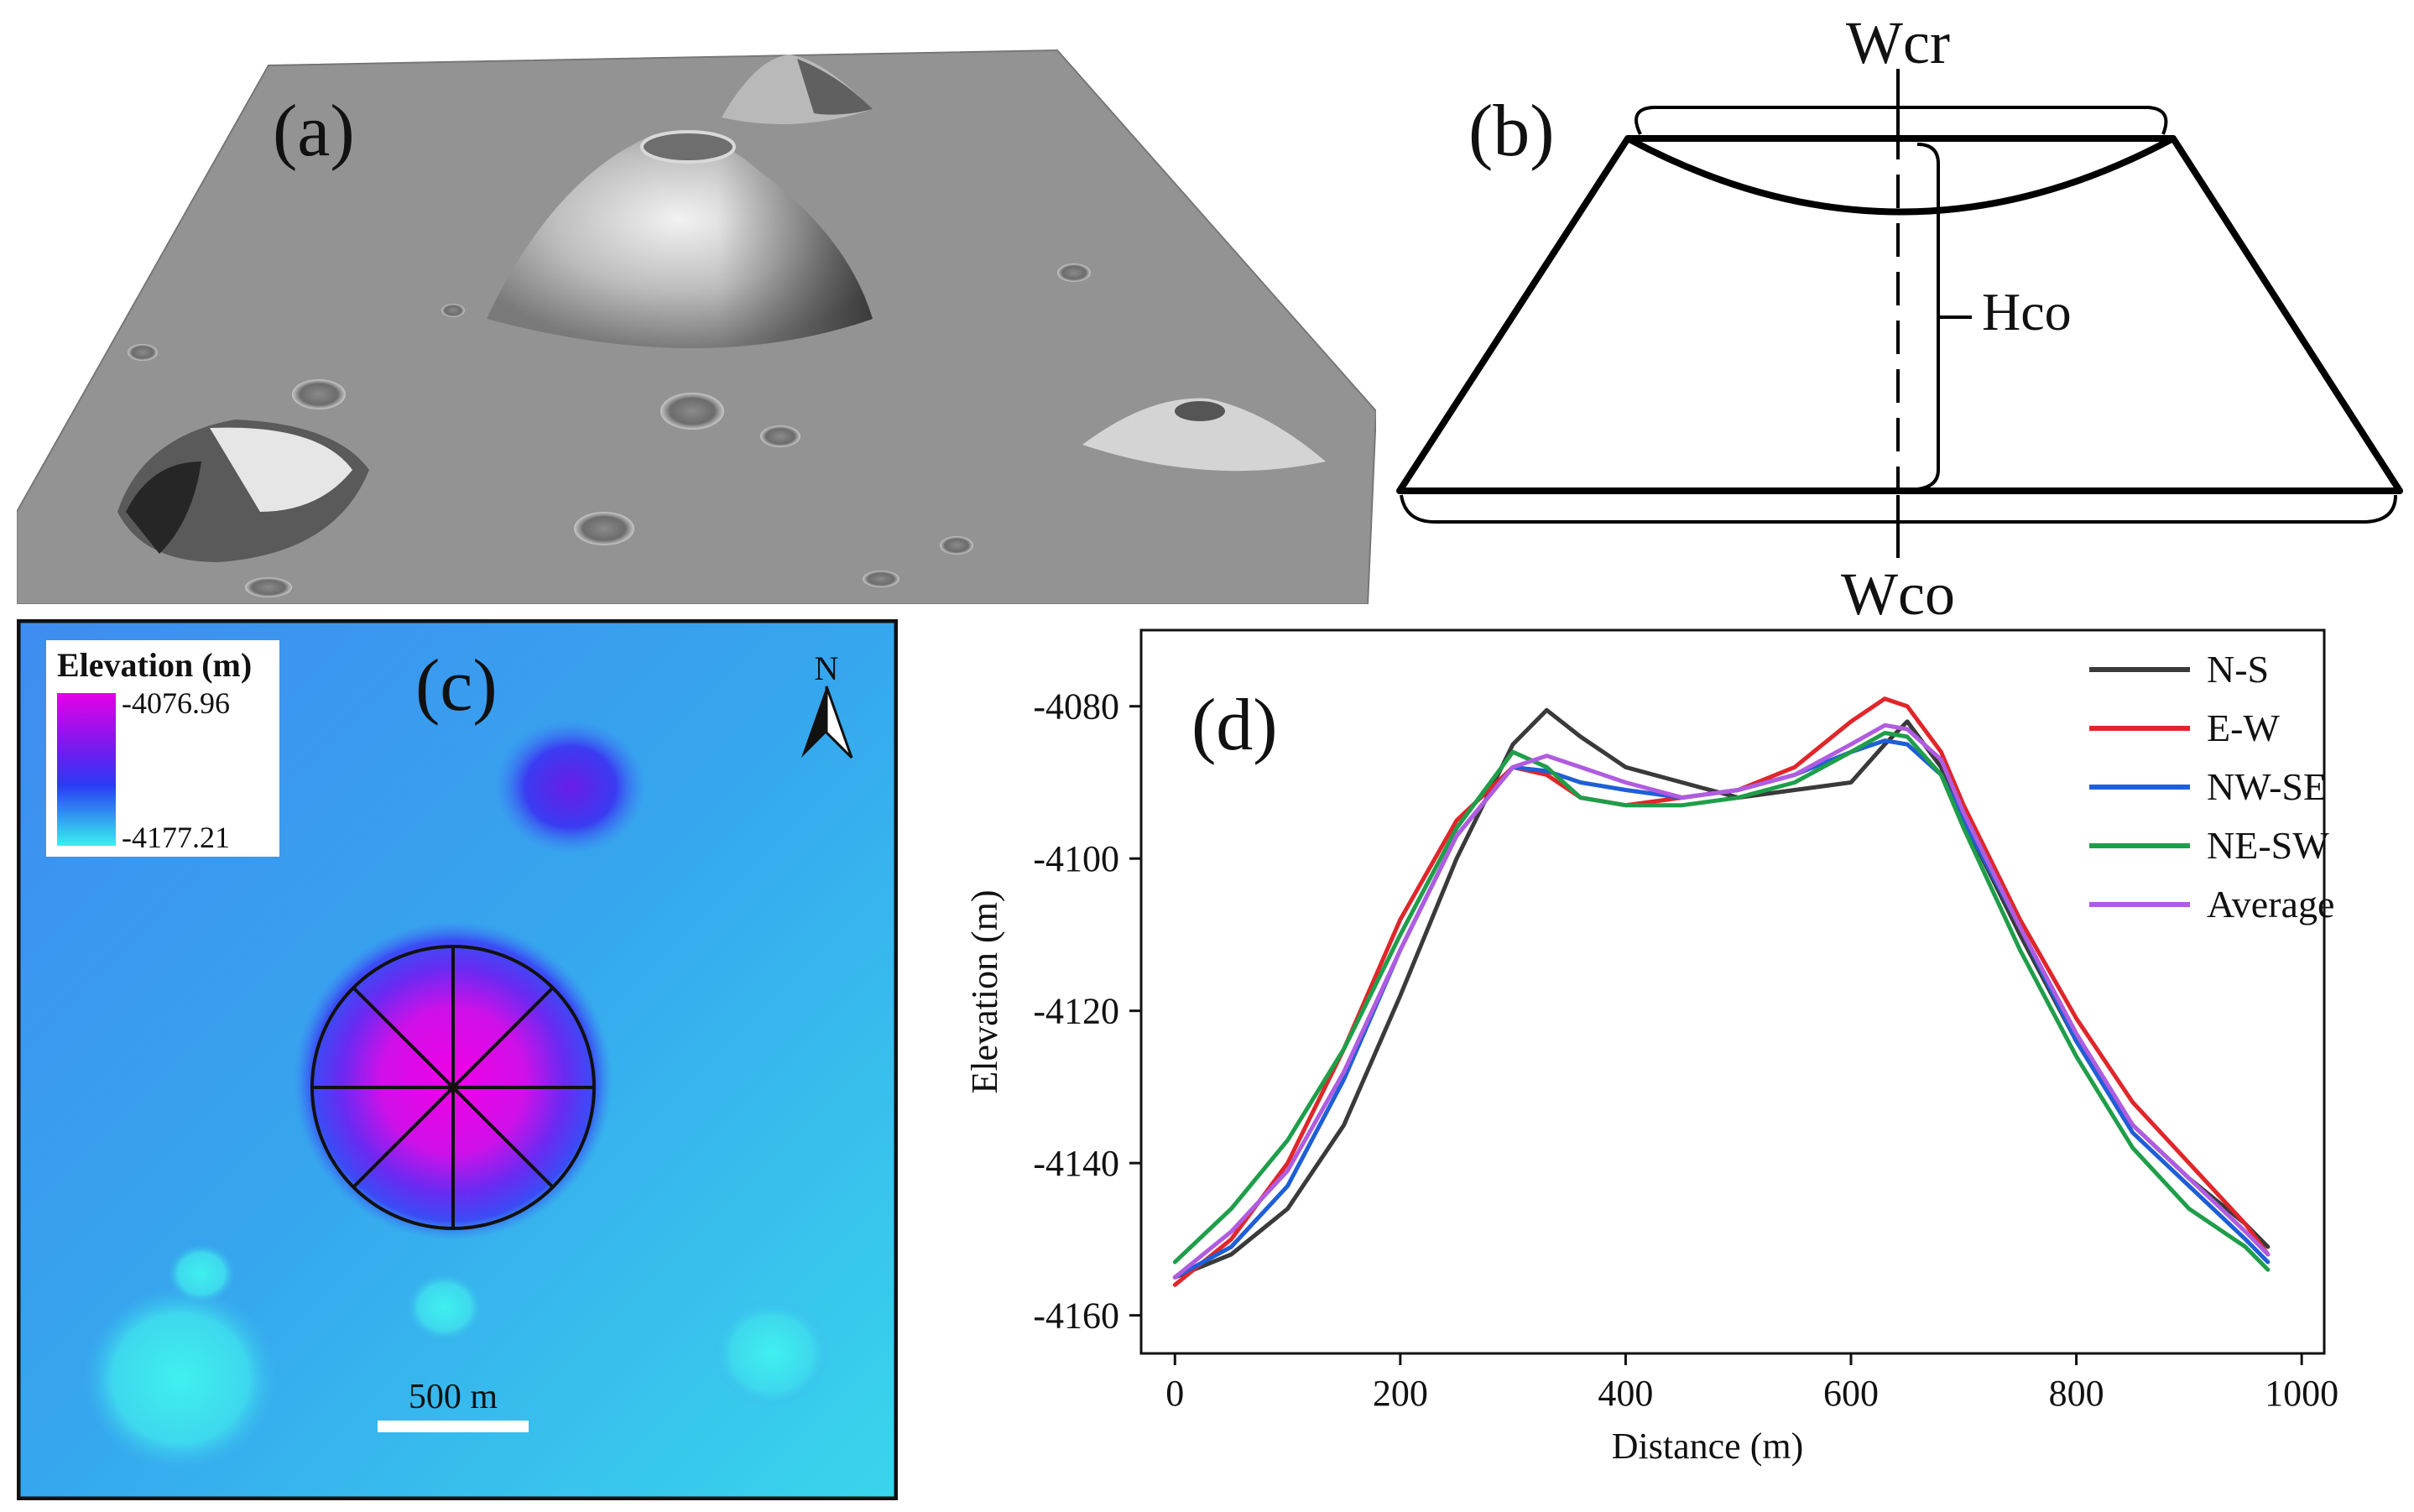 This screenshot has height=1512, width=2414. What do you see at coordinates (176, 837) in the screenshot?
I see `legend-min-value: -4177.21` at bounding box center [176, 837].